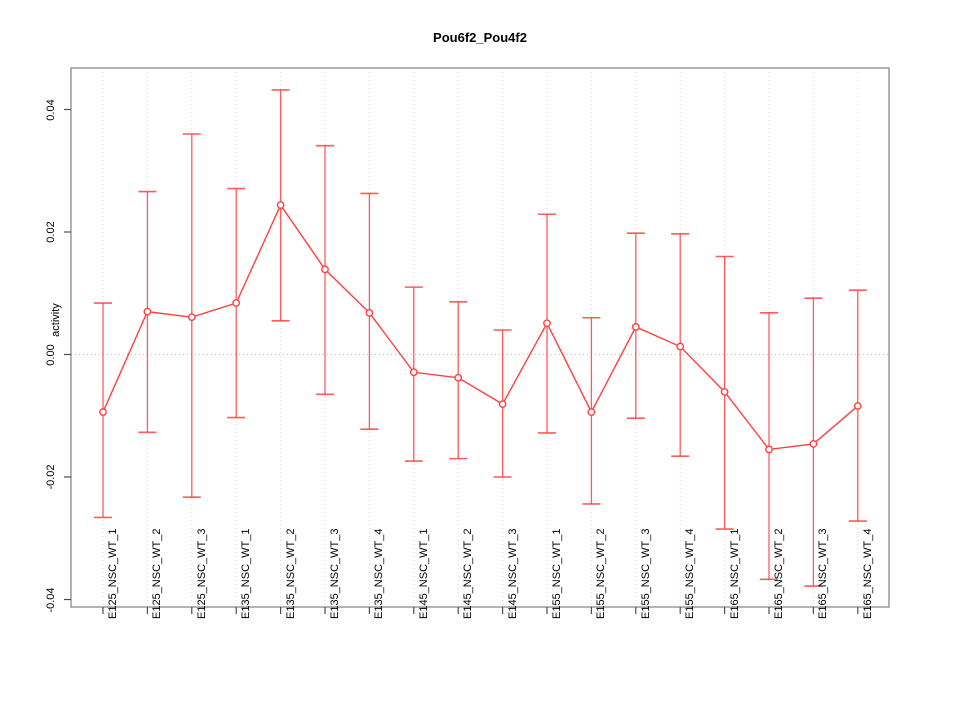  What do you see at coordinates (480, 610) in the screenshot?
I see `x-axis-ticks` at bounding box center [480, 610].